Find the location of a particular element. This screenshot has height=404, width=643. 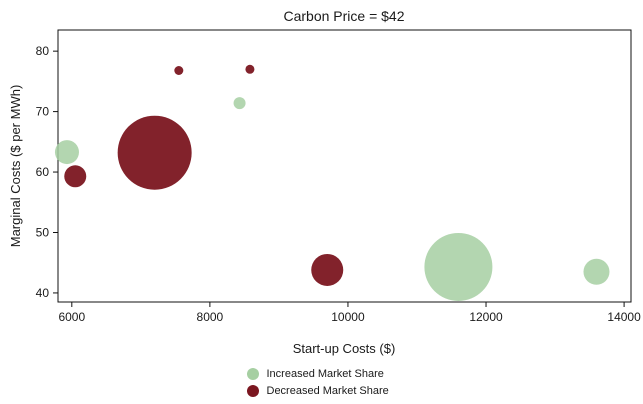

x-axis: 6000 8000 10000 12000 14000 is located at coordinates (349, 313).